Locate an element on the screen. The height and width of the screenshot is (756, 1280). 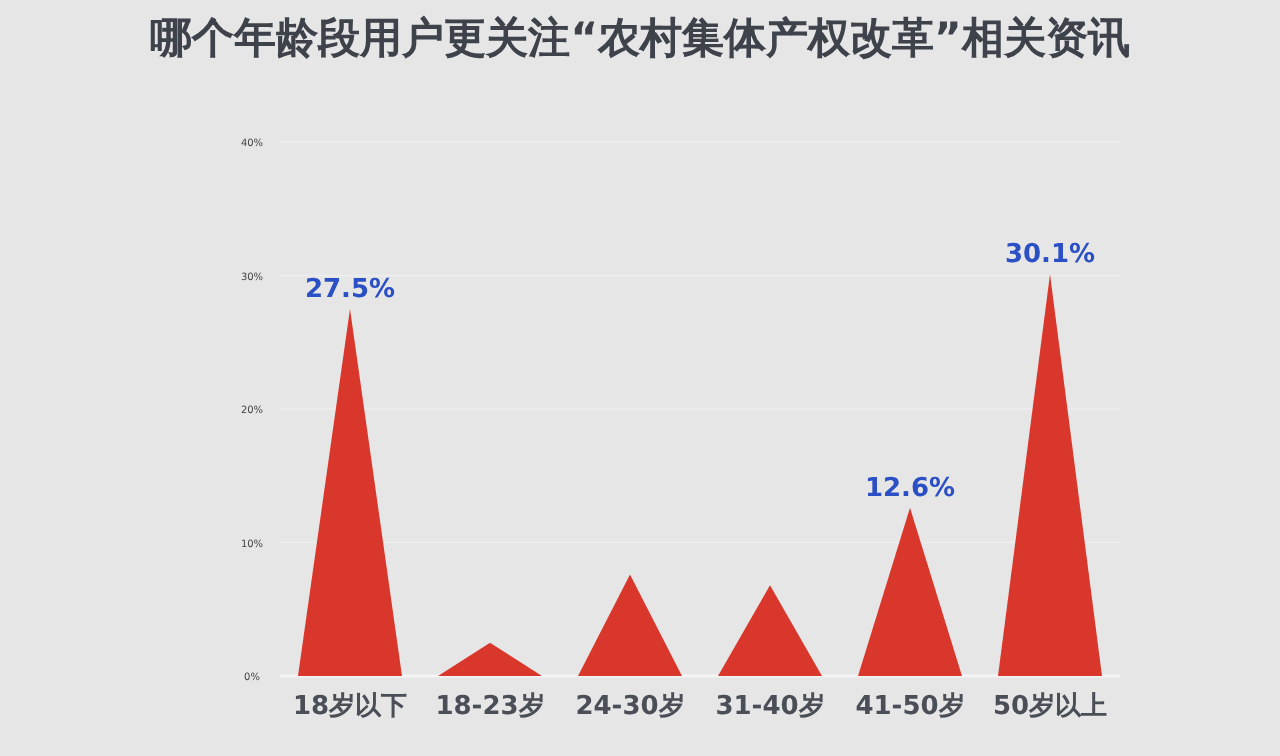
chart-title: 哪个年龄段用户更关注“农村集体产权改革”相关资讯 is located at coordinates (640, 38).